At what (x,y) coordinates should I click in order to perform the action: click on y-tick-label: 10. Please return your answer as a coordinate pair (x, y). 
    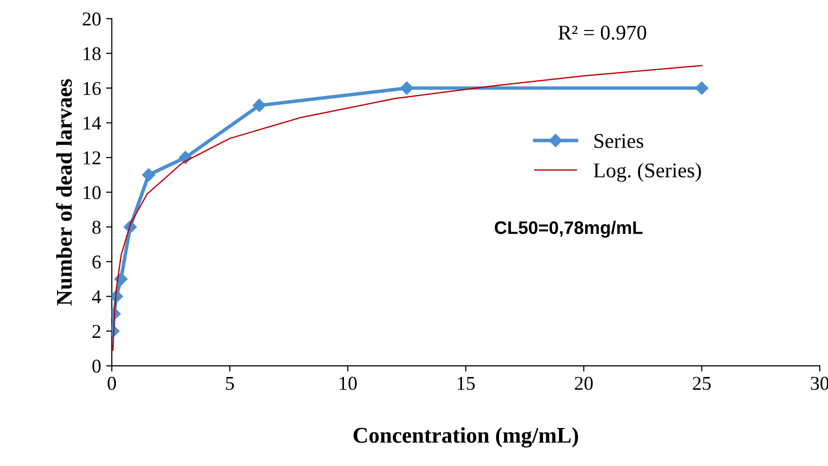
    Looking at the image, I should click on (92, 193).